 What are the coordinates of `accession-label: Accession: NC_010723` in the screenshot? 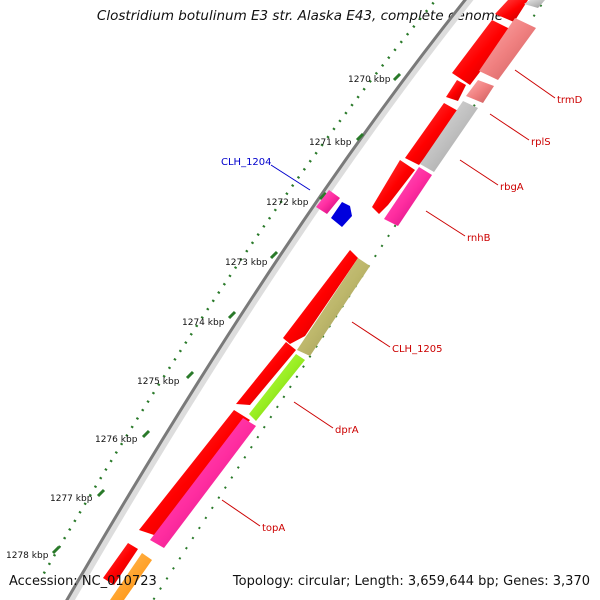 It's located at (83, 581).